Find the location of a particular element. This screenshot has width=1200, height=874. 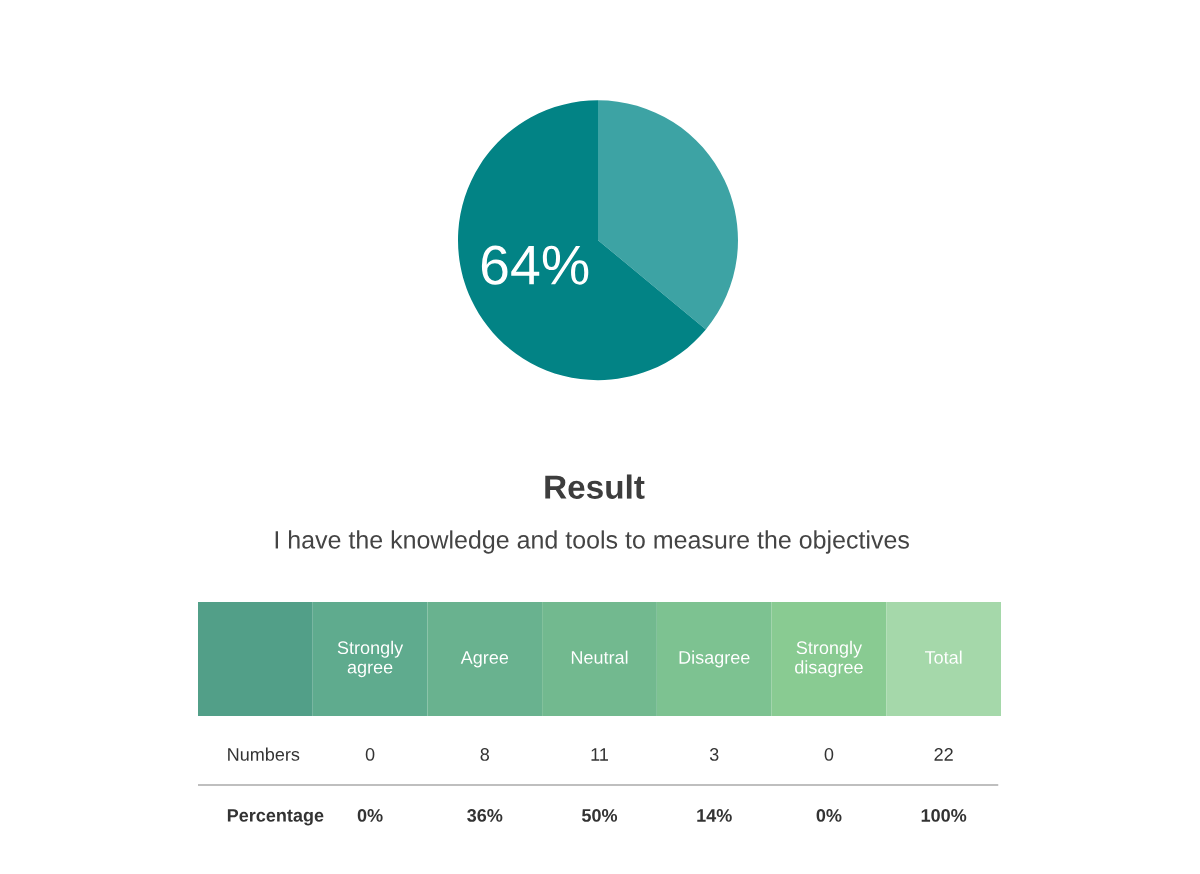

data-label: 64% is located at coordinates (535, 265).